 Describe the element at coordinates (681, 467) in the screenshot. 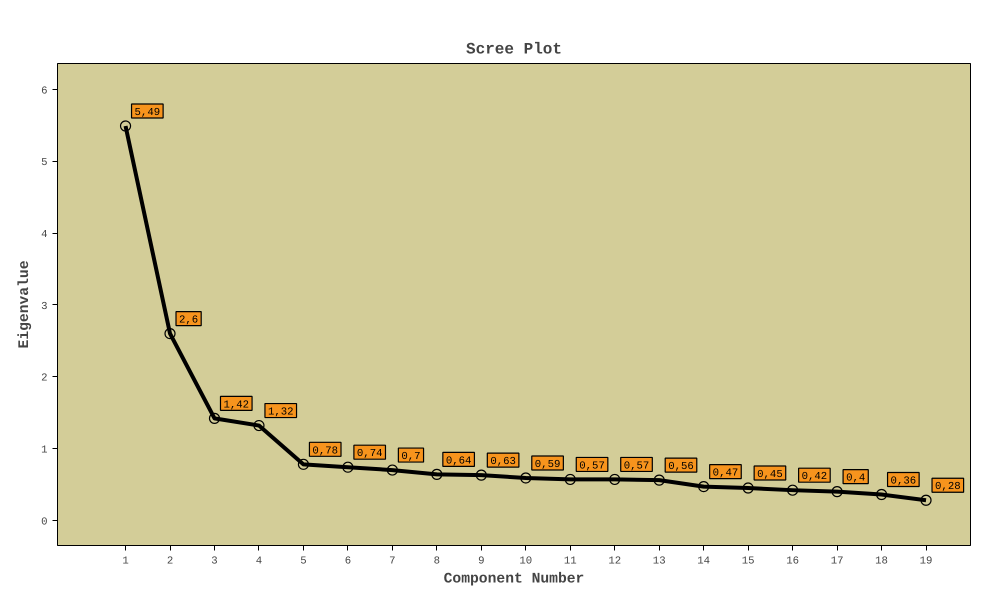

I see `data-label: 0,56` at that location.